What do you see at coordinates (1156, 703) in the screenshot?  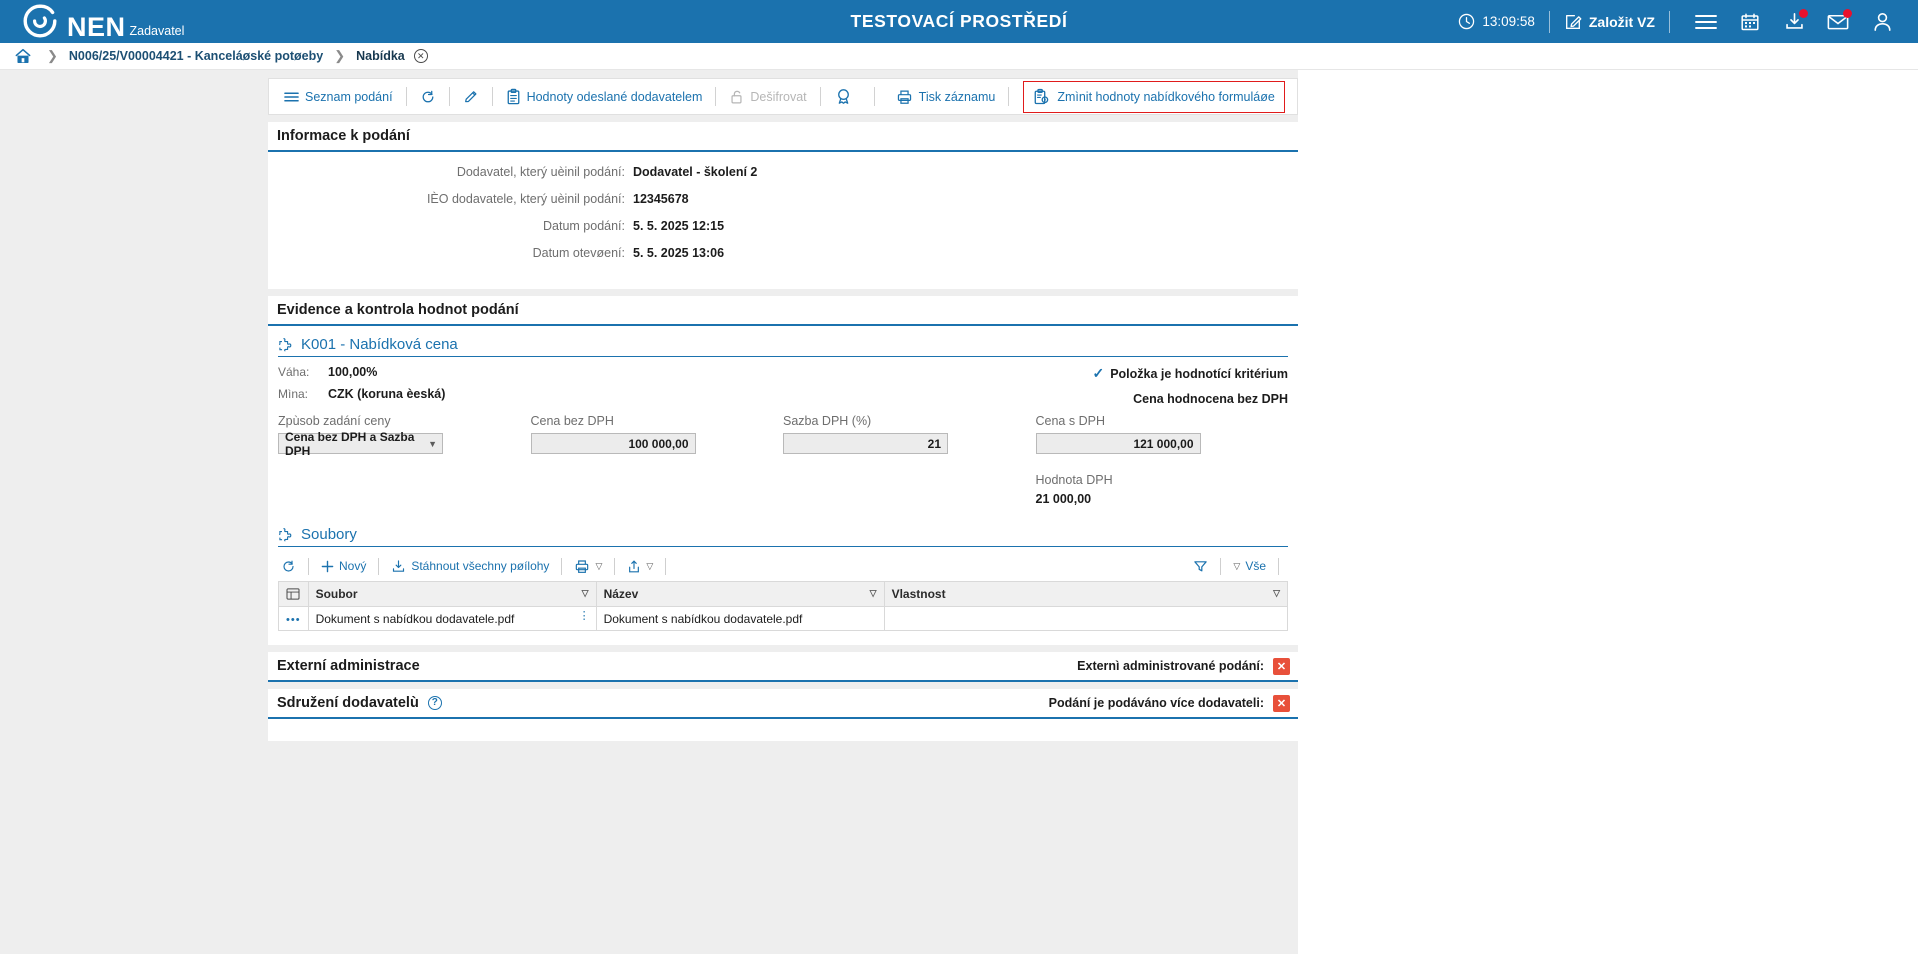 I see `supplier-association-status-label: Podání je podáváno více dodavateli:` at bounding box center [1156, 703].